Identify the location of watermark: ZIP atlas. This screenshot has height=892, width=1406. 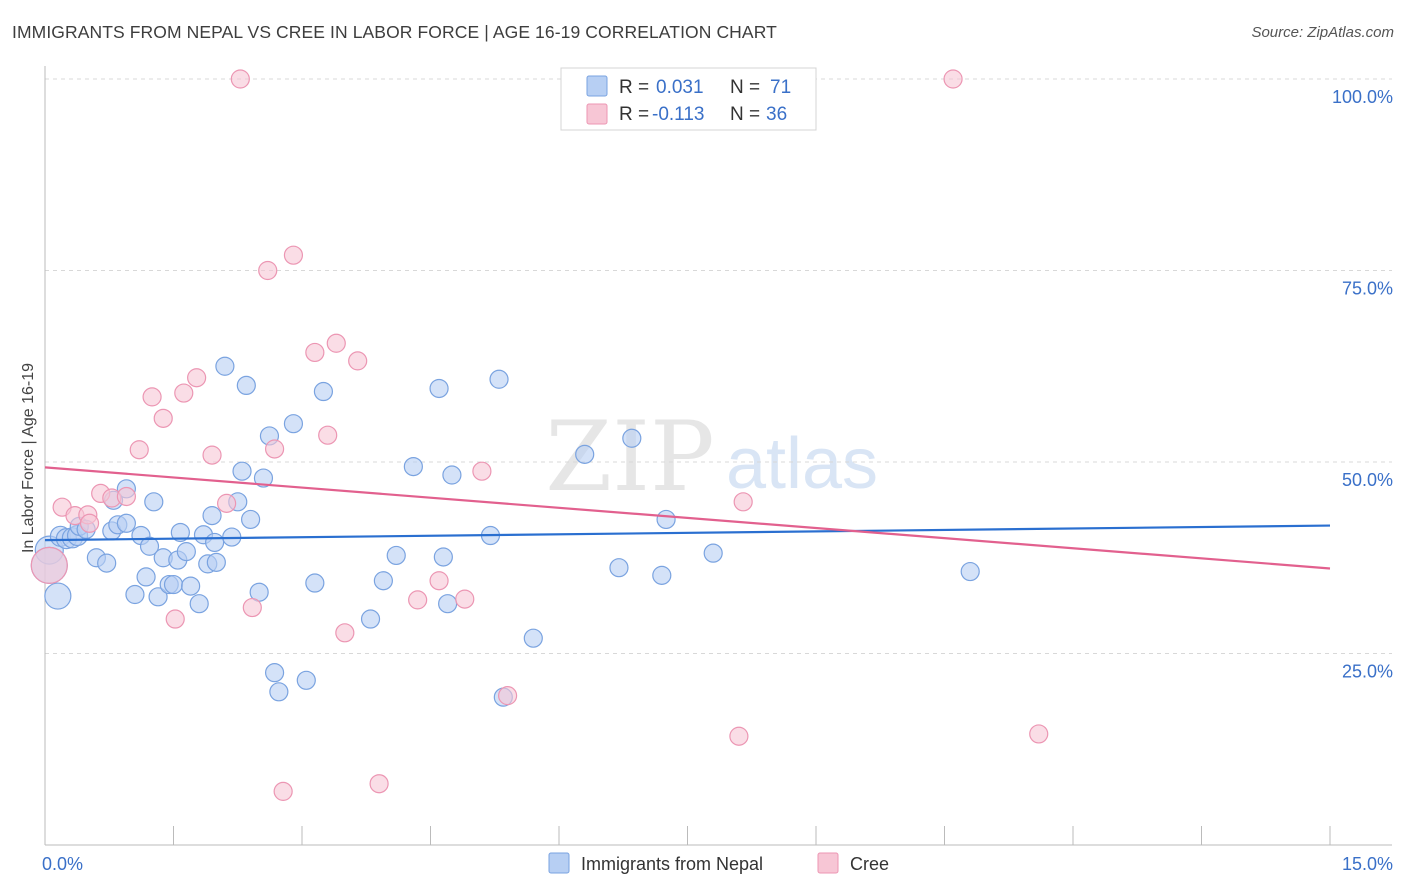
(711, 457).